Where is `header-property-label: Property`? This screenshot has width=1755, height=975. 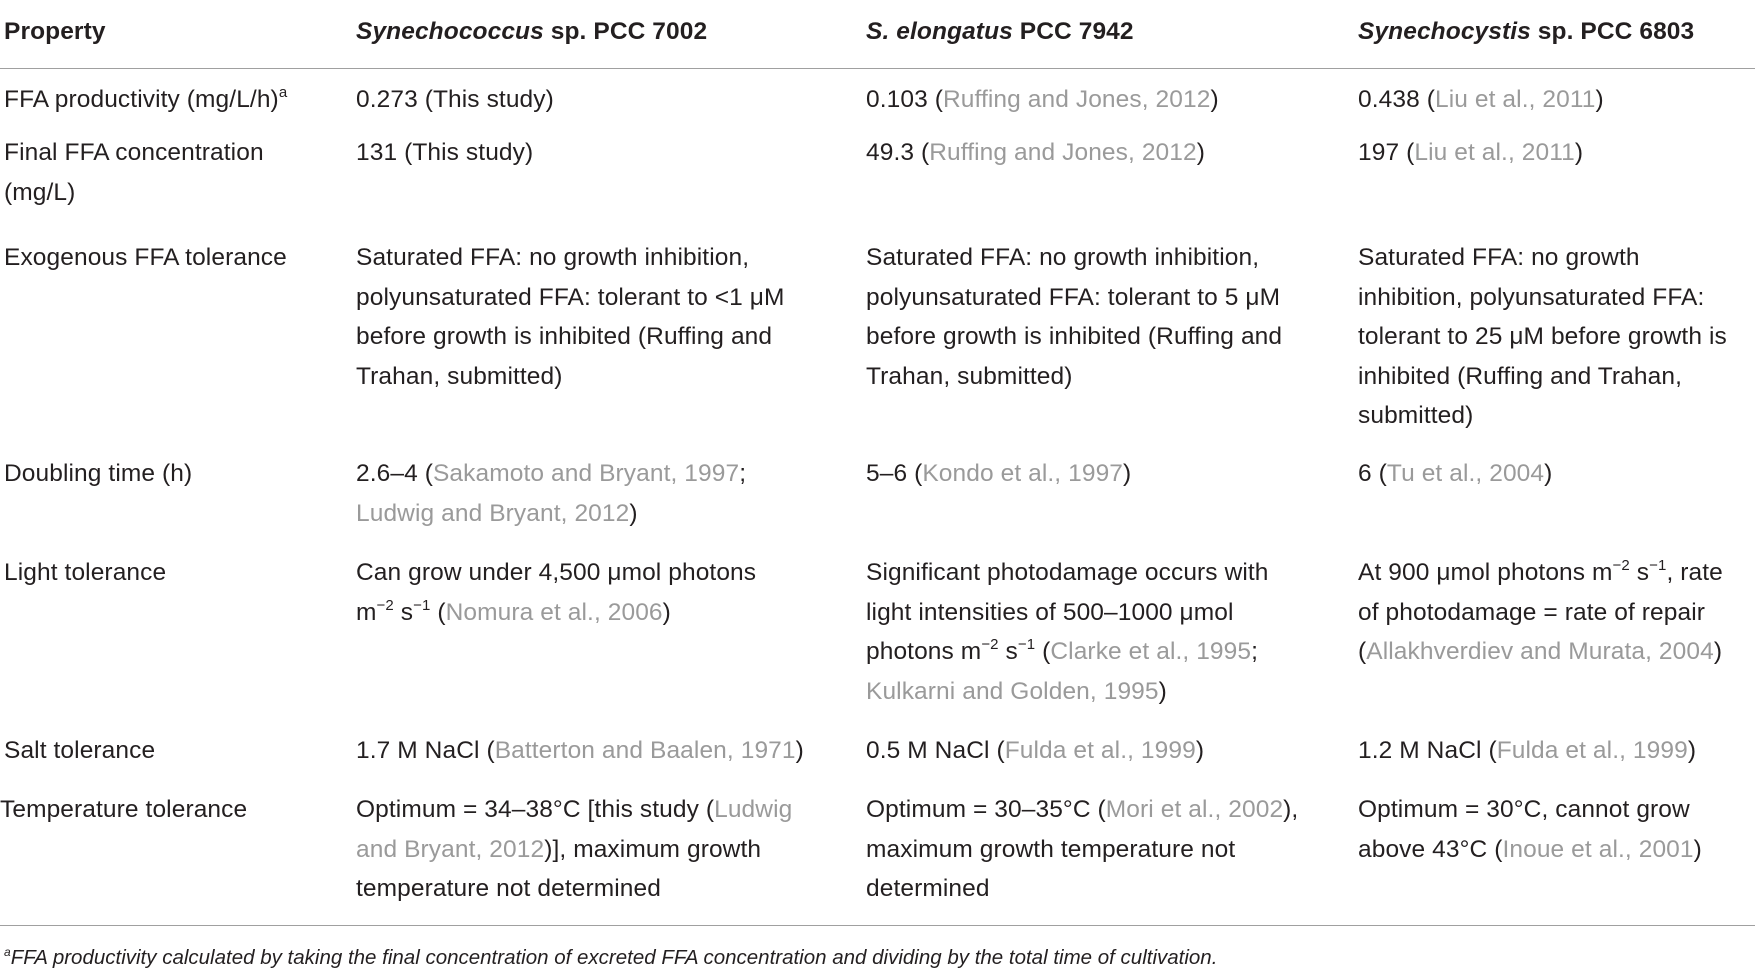
header-property-label: Property is located at coordinates (55, 31).